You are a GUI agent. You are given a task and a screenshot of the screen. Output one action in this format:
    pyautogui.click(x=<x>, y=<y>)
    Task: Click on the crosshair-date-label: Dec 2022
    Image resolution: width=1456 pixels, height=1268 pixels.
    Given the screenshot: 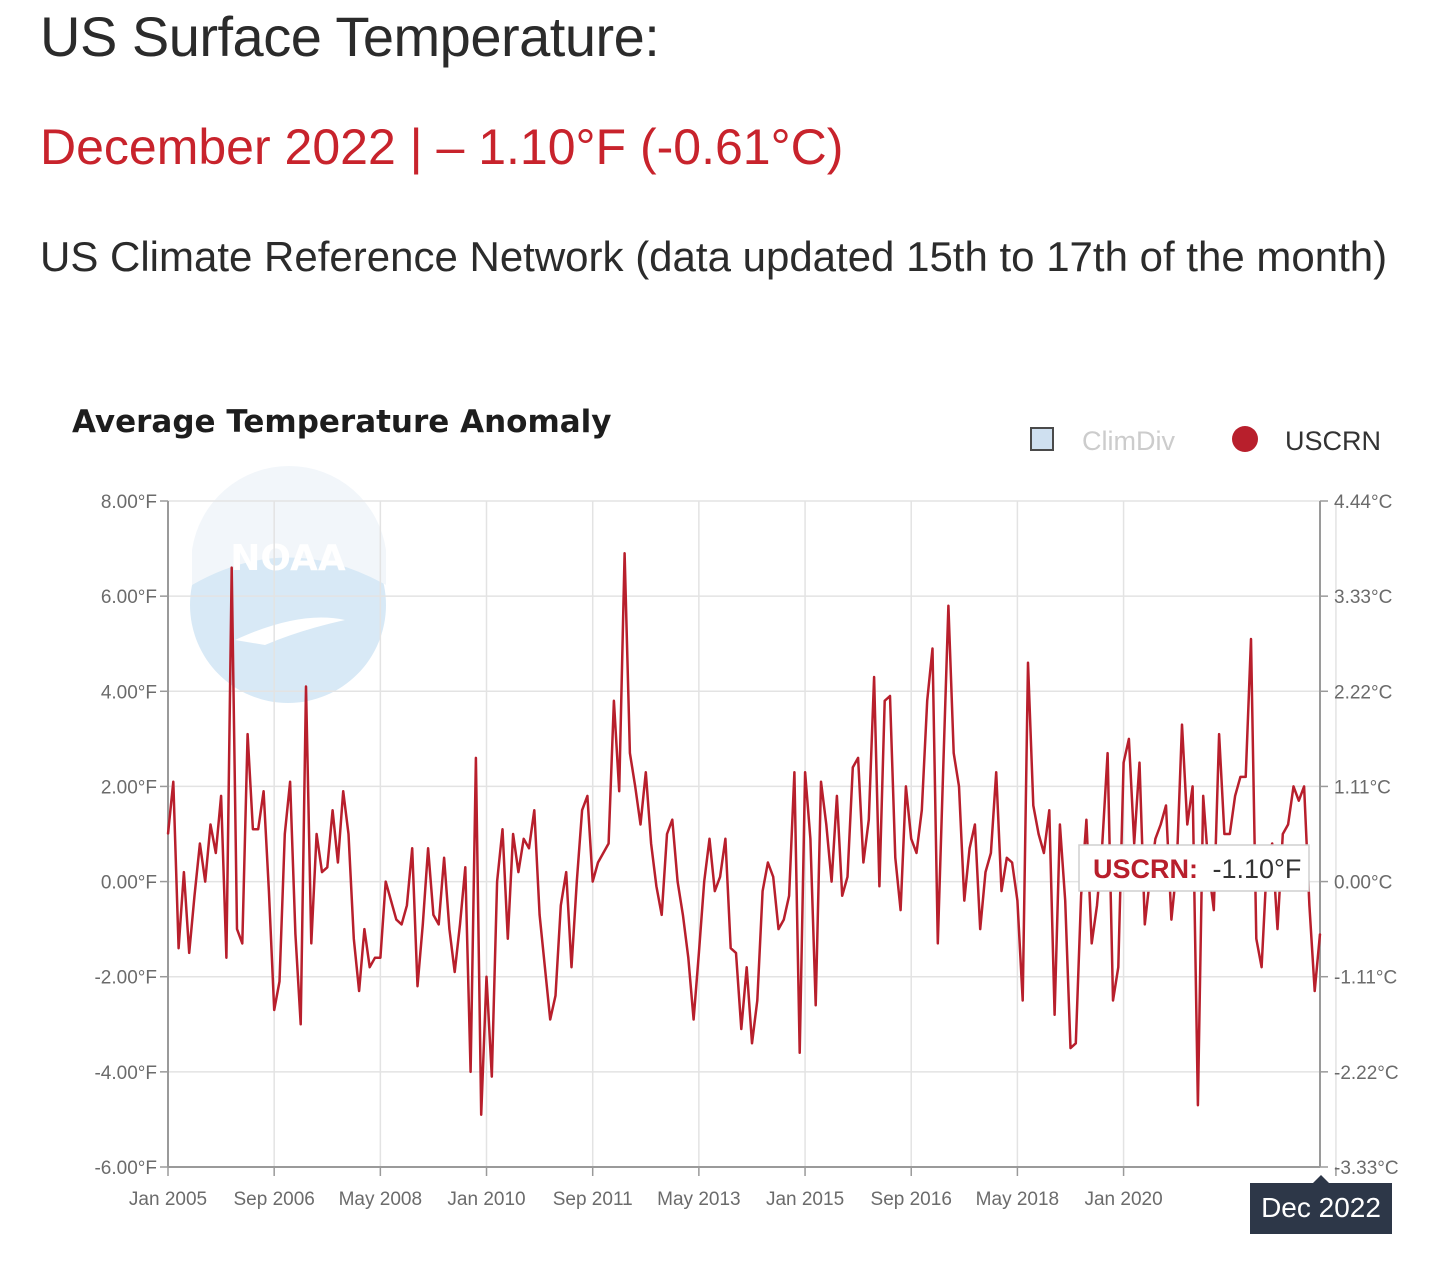 What is the action you would take?
    pyautogui.click(x=1321, y=1204)
    